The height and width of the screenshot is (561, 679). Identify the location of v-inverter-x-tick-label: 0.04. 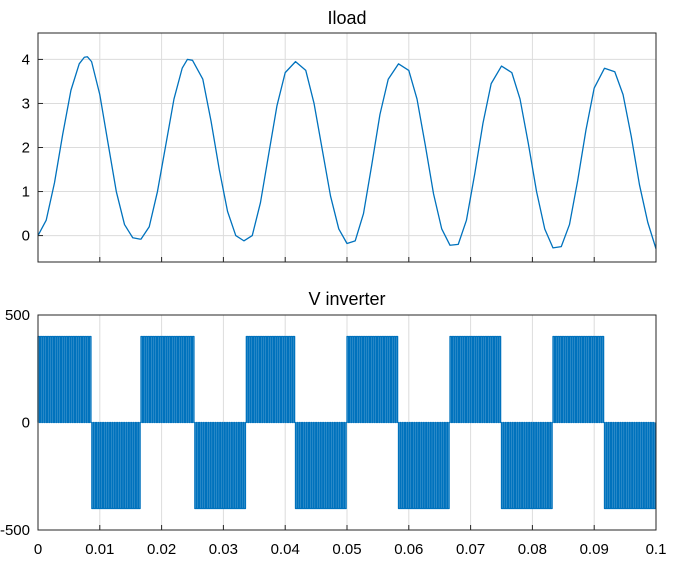
(285, 549).